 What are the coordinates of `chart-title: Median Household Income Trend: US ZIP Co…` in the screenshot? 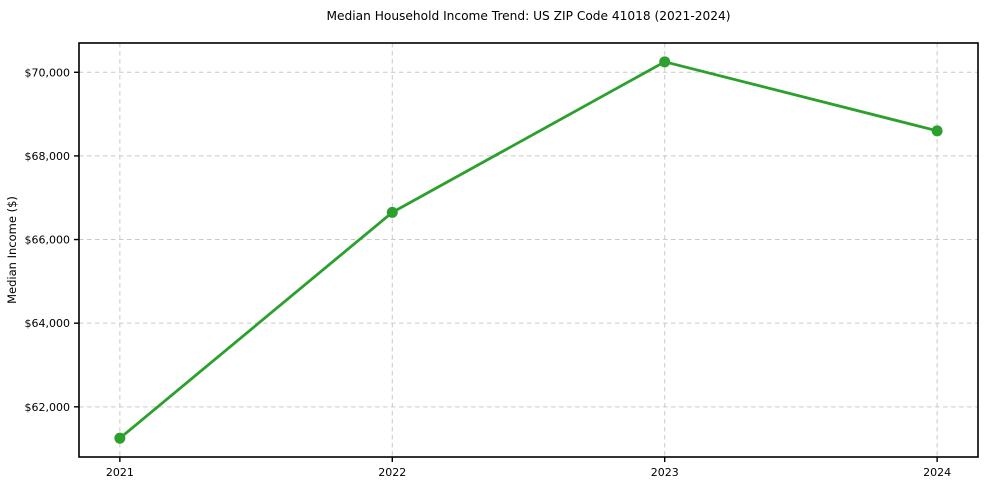 It's located at (528, 16).